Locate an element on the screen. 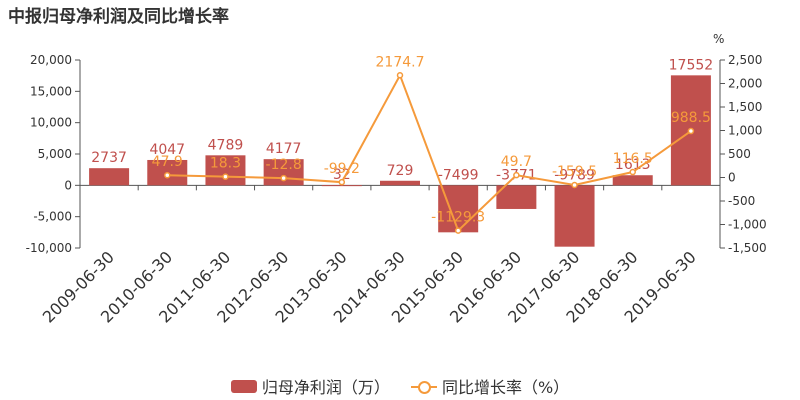 The image size is (800, 400). y-right-tick-label: -1,000 is located at coordinates (747, 225).